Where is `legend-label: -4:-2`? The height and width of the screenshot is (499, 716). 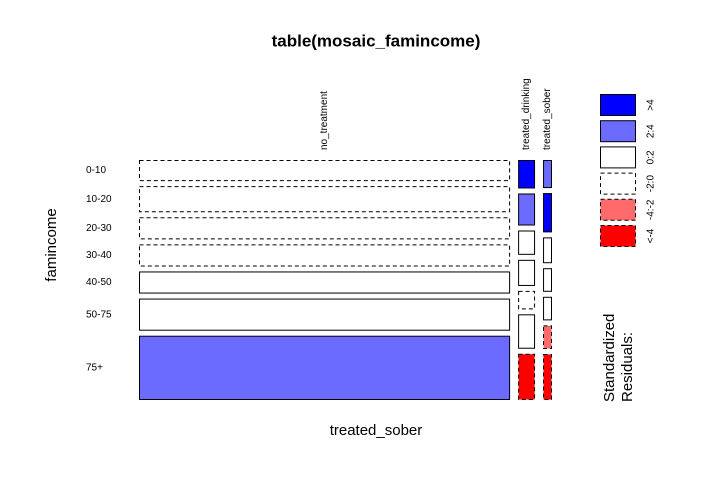
legend-label: -4:-2 is located at coordinates (651, 209).